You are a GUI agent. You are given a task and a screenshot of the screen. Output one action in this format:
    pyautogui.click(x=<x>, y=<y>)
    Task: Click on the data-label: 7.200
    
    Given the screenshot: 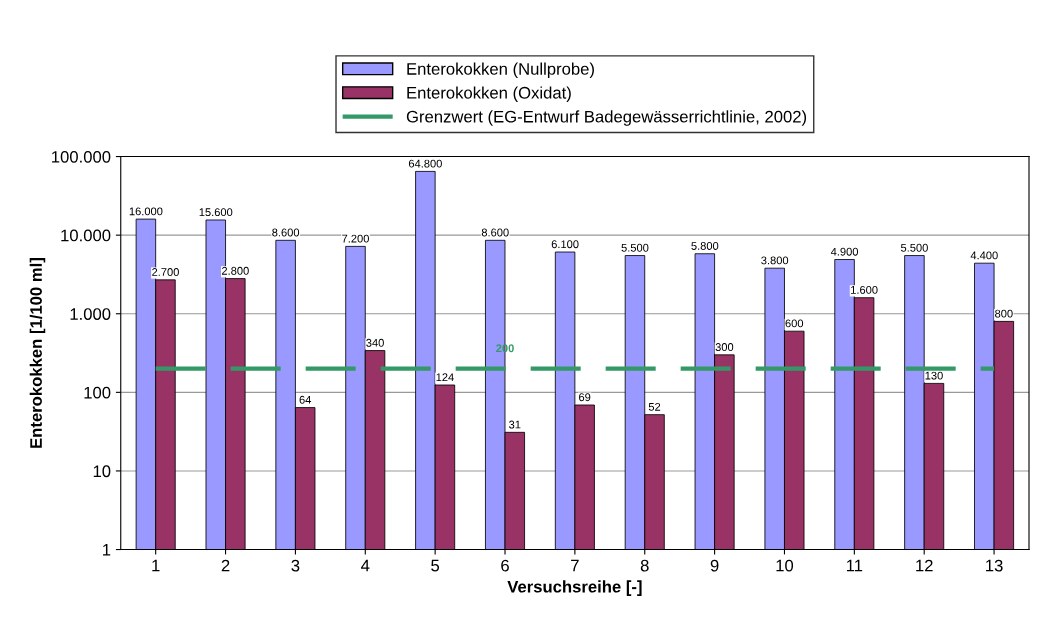 What is the action you would take?
    pyautogui.click(x=355, y=238)
    